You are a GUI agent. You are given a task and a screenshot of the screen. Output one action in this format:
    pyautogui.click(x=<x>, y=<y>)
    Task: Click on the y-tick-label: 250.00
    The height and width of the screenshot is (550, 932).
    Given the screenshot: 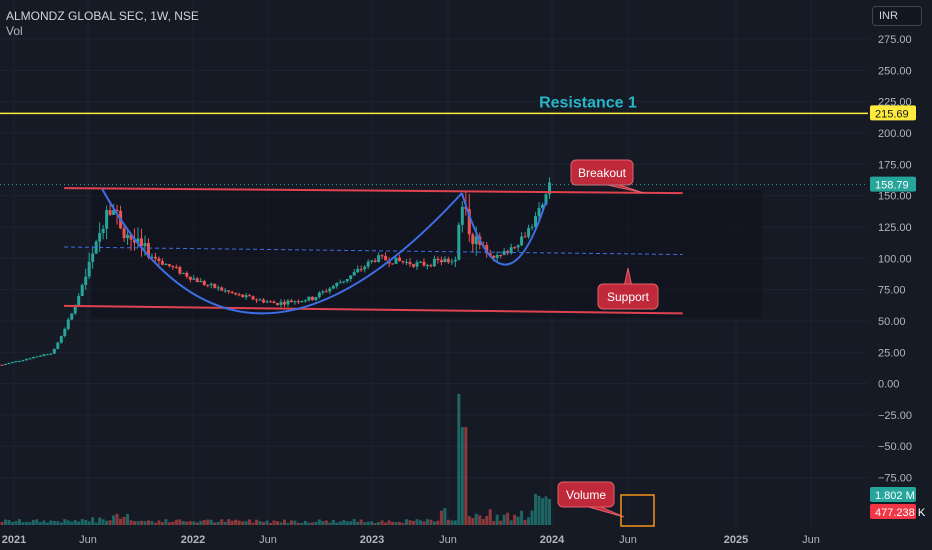 What is the action you would take?
    pyautogui.click(x=895, y=71)
    